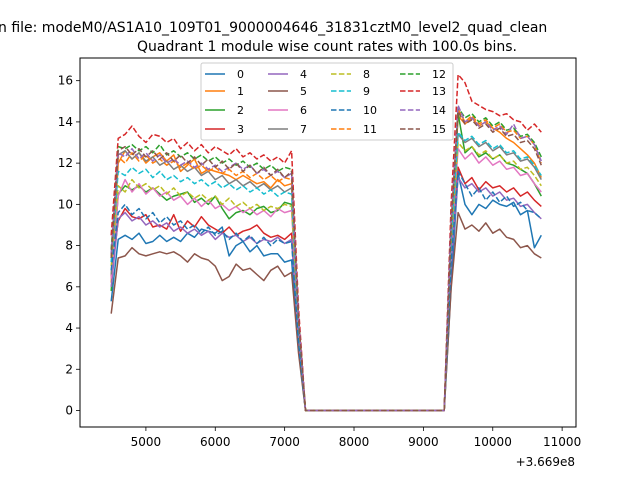 The height and width of the screenshot is (480, 640). What do you see at coordinates (493, 442) in the screenshot?
I see `x-tick-label: 10000` at bounding box center [493, 442].